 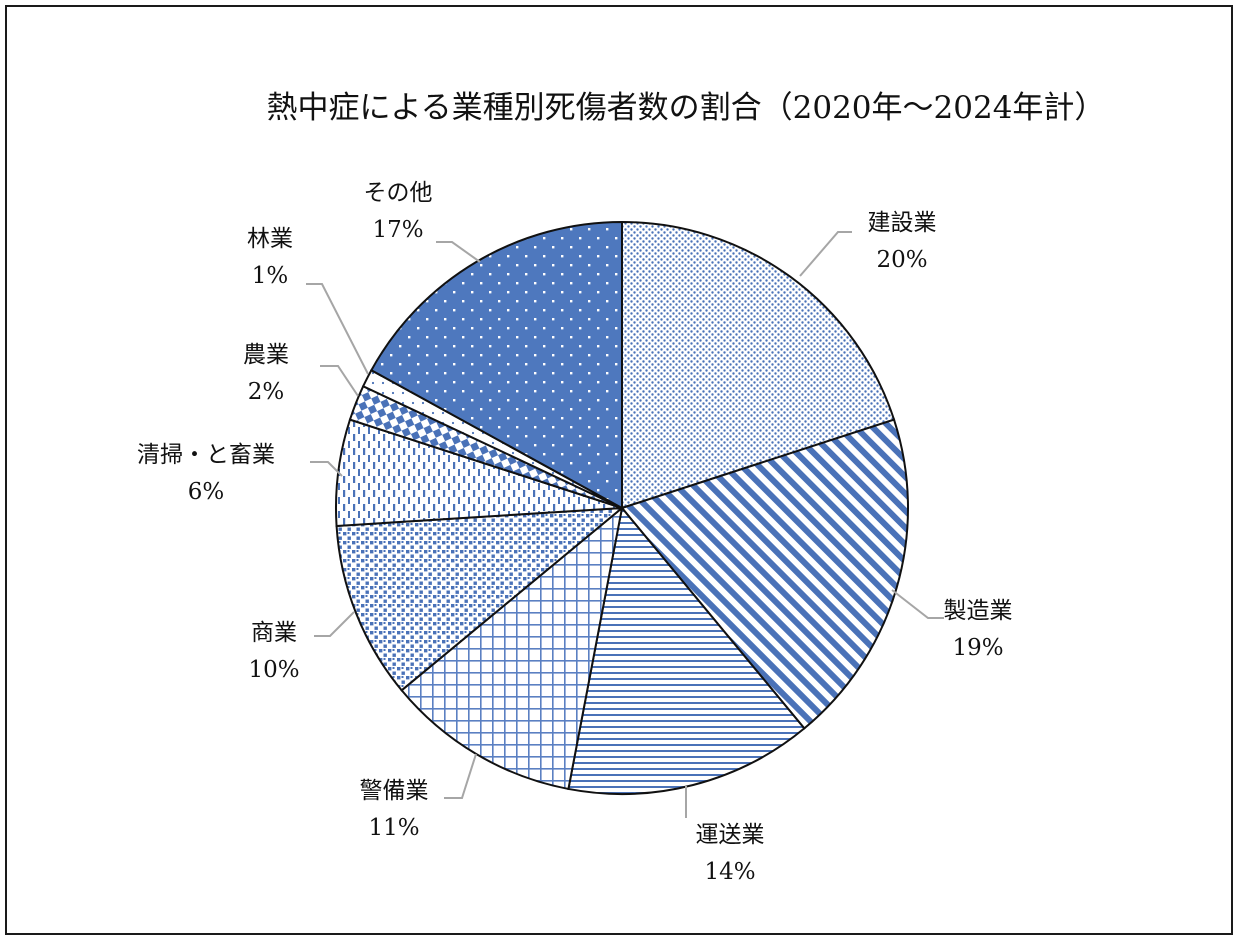 I want to click on chart-title: 熱中症による業種別死傷者数の割合（2020年～2024年計）, so click(x=686, y=108).